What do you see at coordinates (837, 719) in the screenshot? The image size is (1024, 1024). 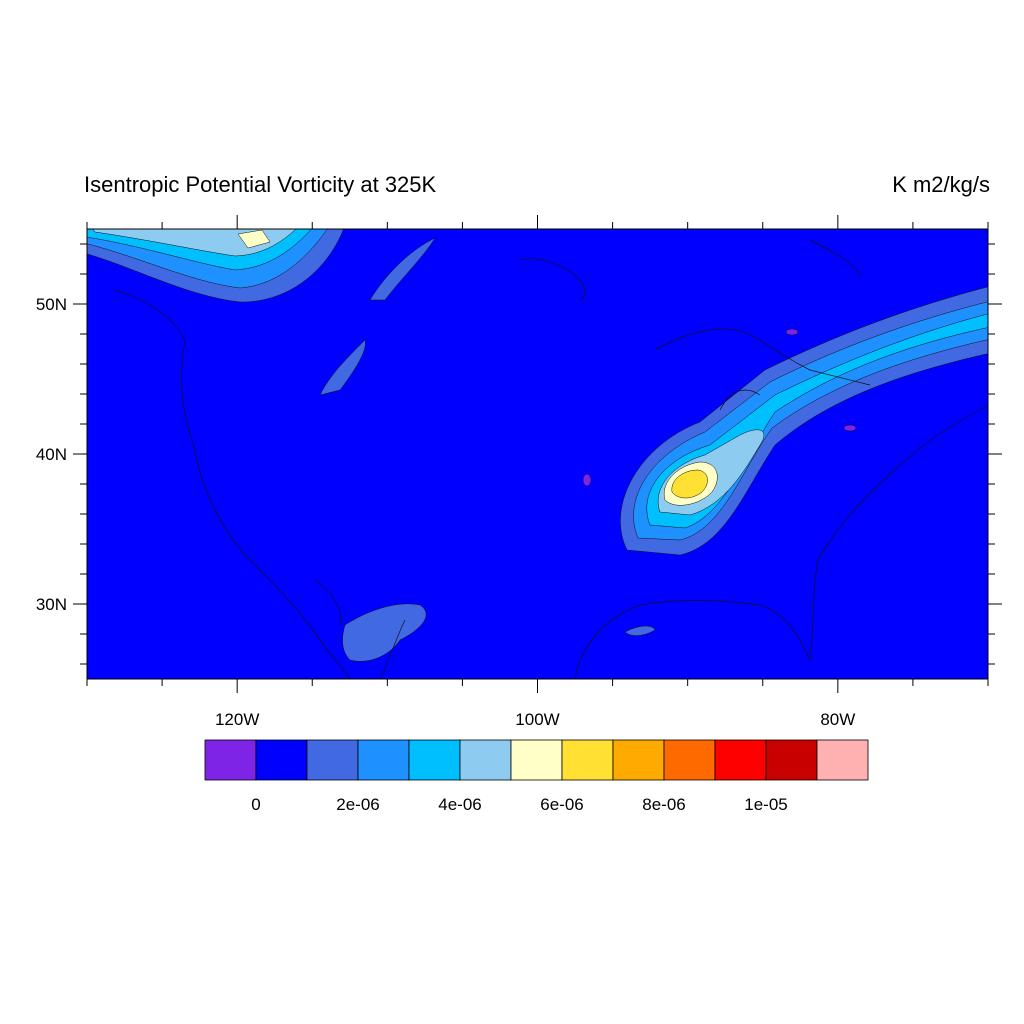 I see `lon-label: 80W` at bounding box center [837, 719].